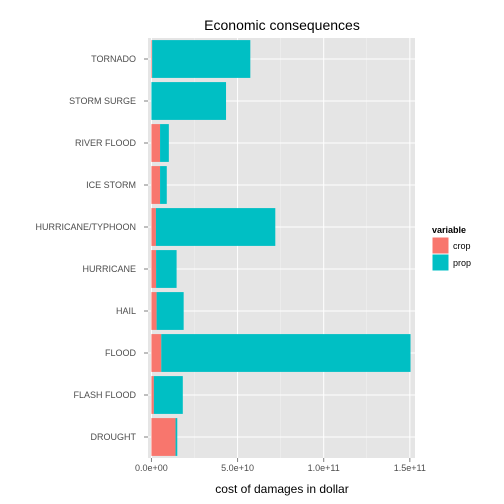 The width and height of the screenshot is (504, 504). Describe the element at coordinates (104, 395) in the screenshot. I see `category-label: FLASH FLOOD` at that location.